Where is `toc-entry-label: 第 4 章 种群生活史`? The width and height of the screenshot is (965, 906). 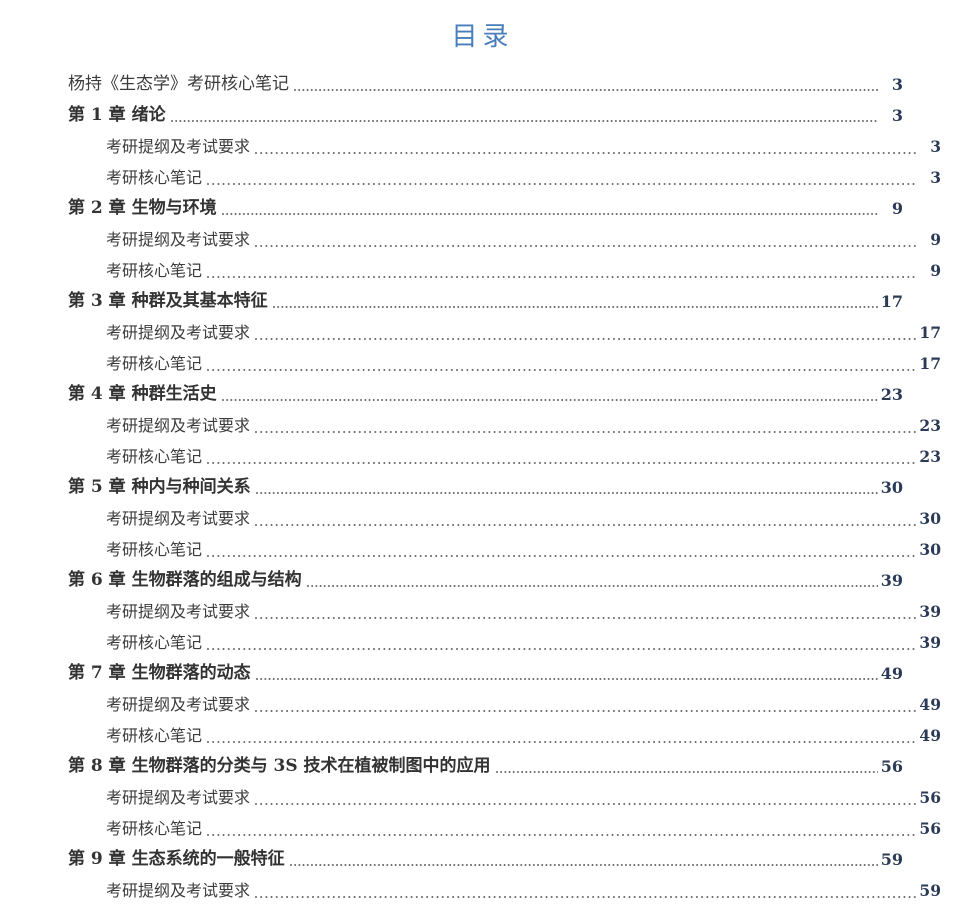
toc-entry-label: 第 4 章 种群生活史 is located at coordinates (142, 394).